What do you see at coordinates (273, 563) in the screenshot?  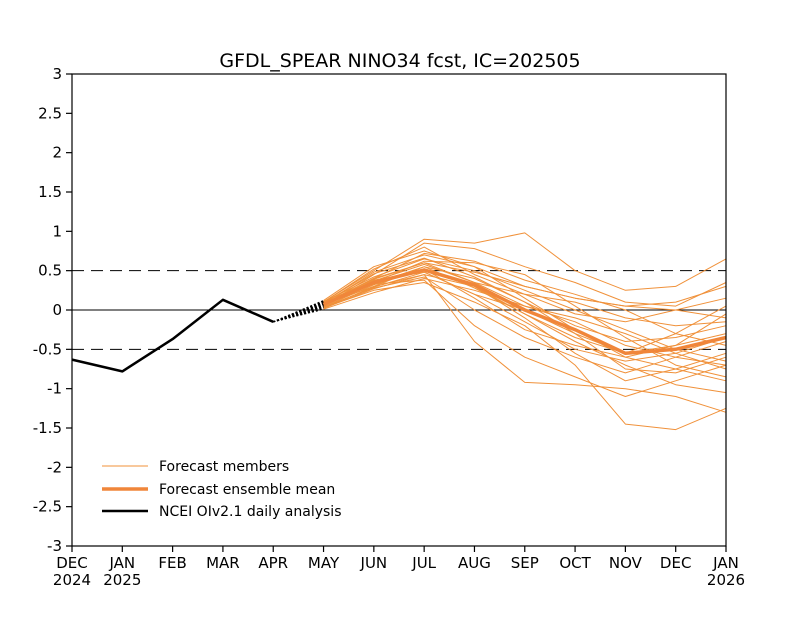 I see `x-tick-month: APR` at bounding box center [273, 563].